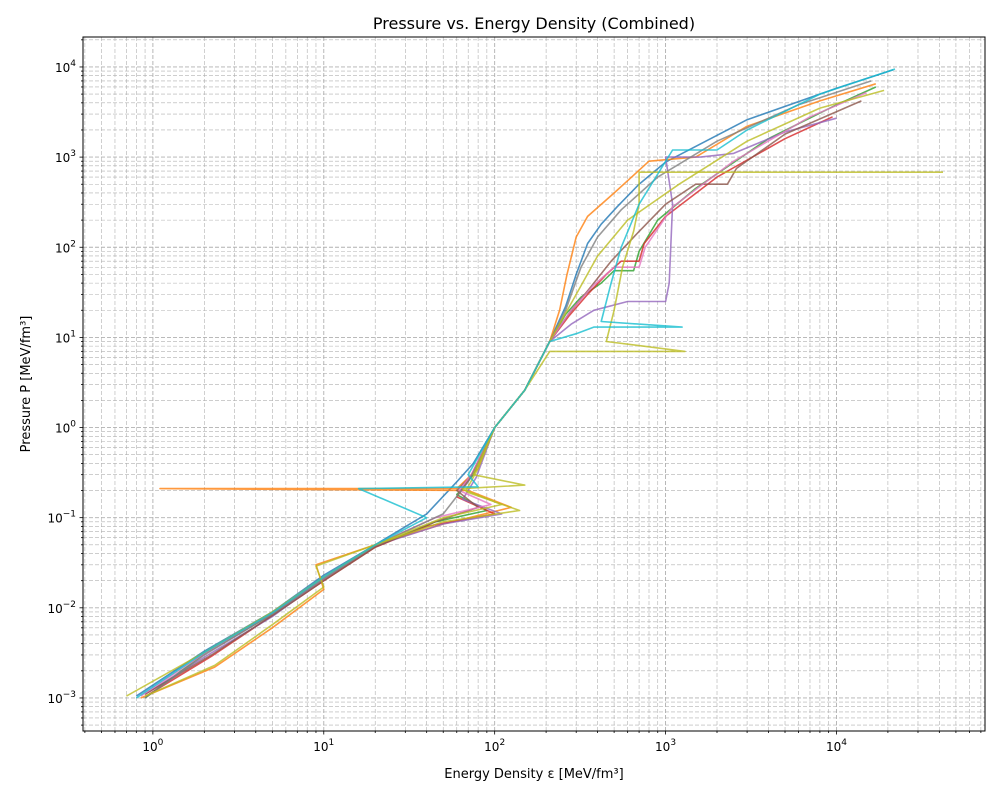  What do you see at coordinates (65, 337) in the screenshot?
I see `y-tick-label: 10¹` at bounding box center [65, 337].